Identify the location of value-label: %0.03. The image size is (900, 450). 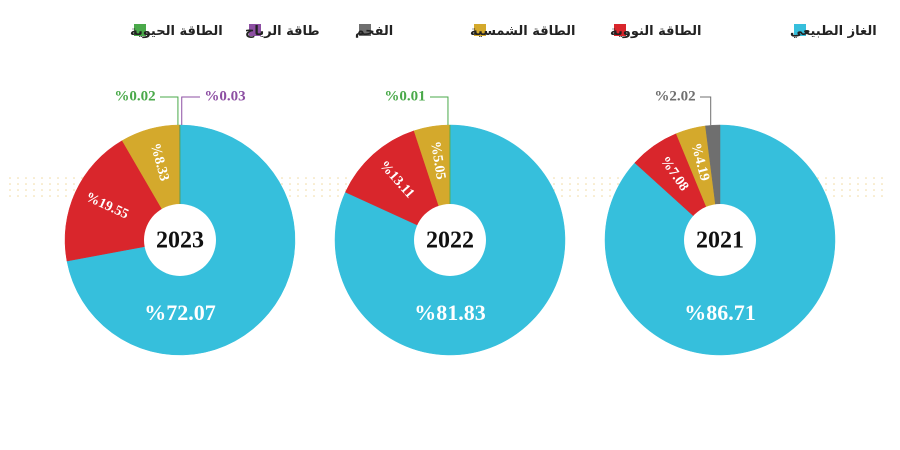
(224, 96).